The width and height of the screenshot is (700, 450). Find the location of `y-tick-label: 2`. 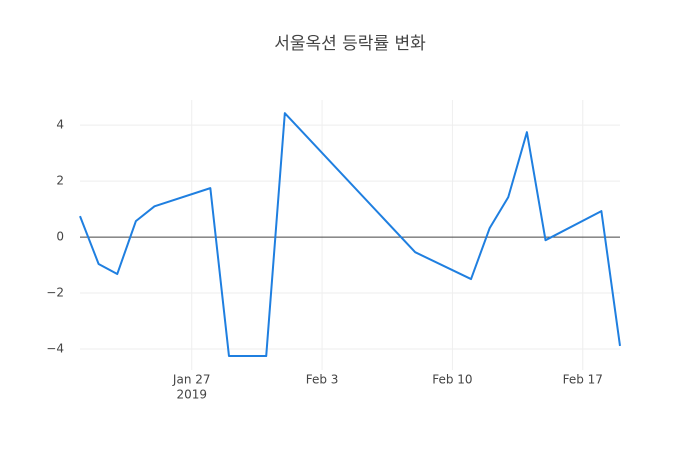

y-tick-label: 2 is located at coordinates (60, 181).